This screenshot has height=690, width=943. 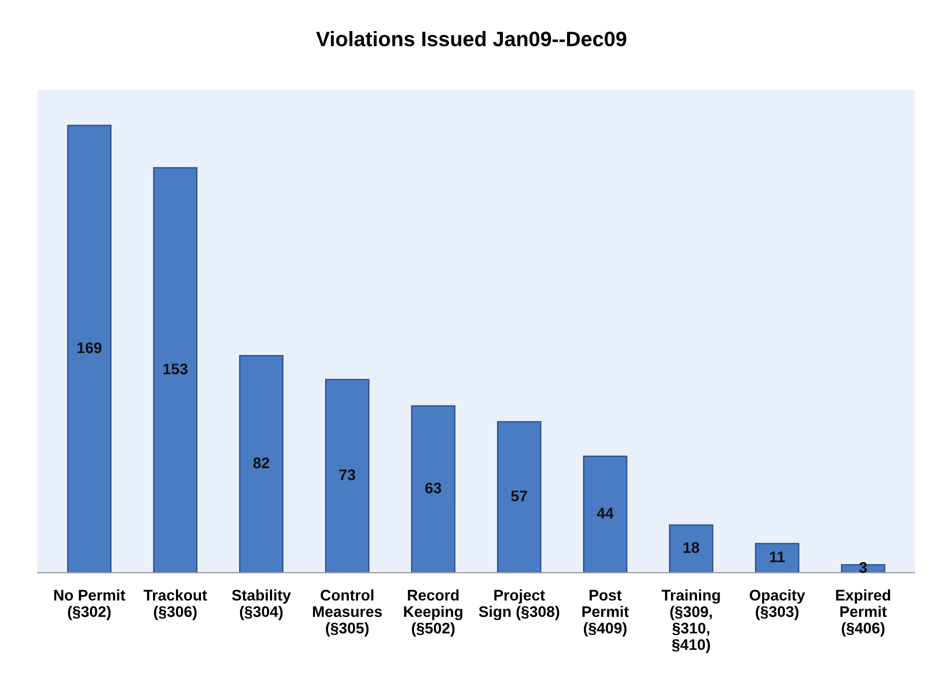 What do you see at coordinates (605, 613) in the screenshot?
I see `x-tick-label: Post Permit (§409)` at bounding box center [605, 613].